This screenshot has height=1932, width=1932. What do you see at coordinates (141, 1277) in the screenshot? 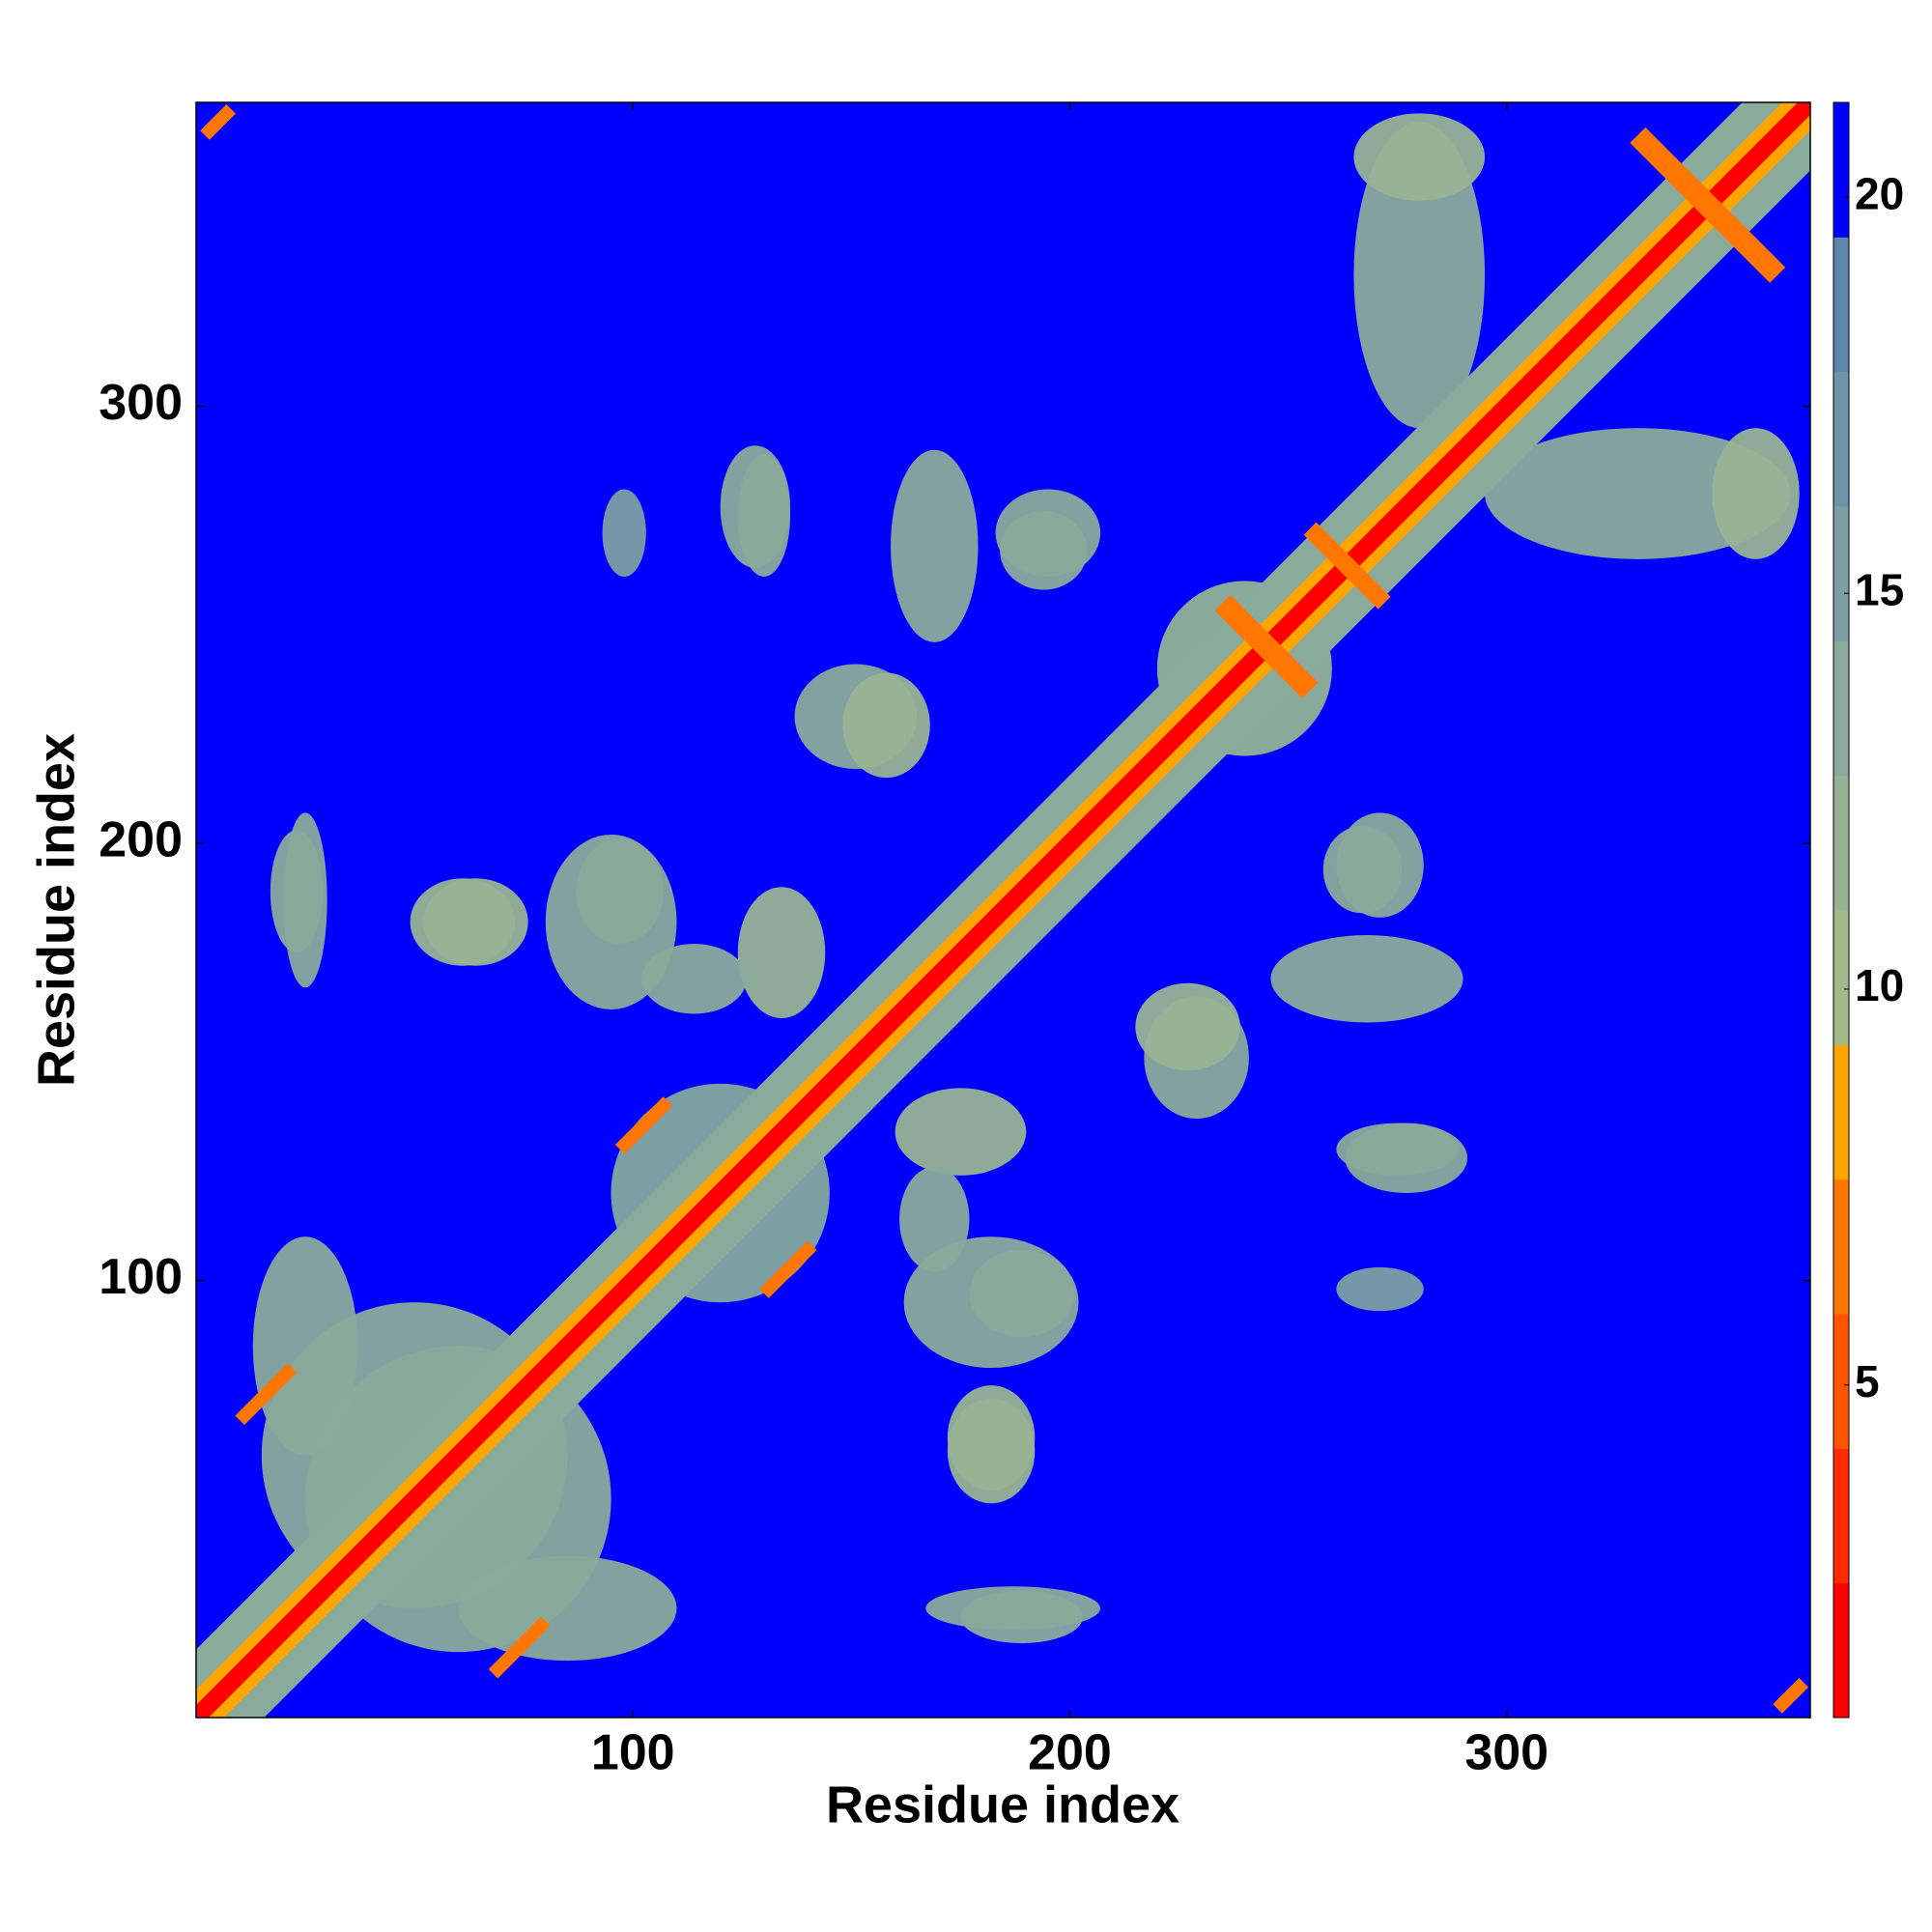
I see `y-tick-label: 100` at bounding box center [141, 1277].